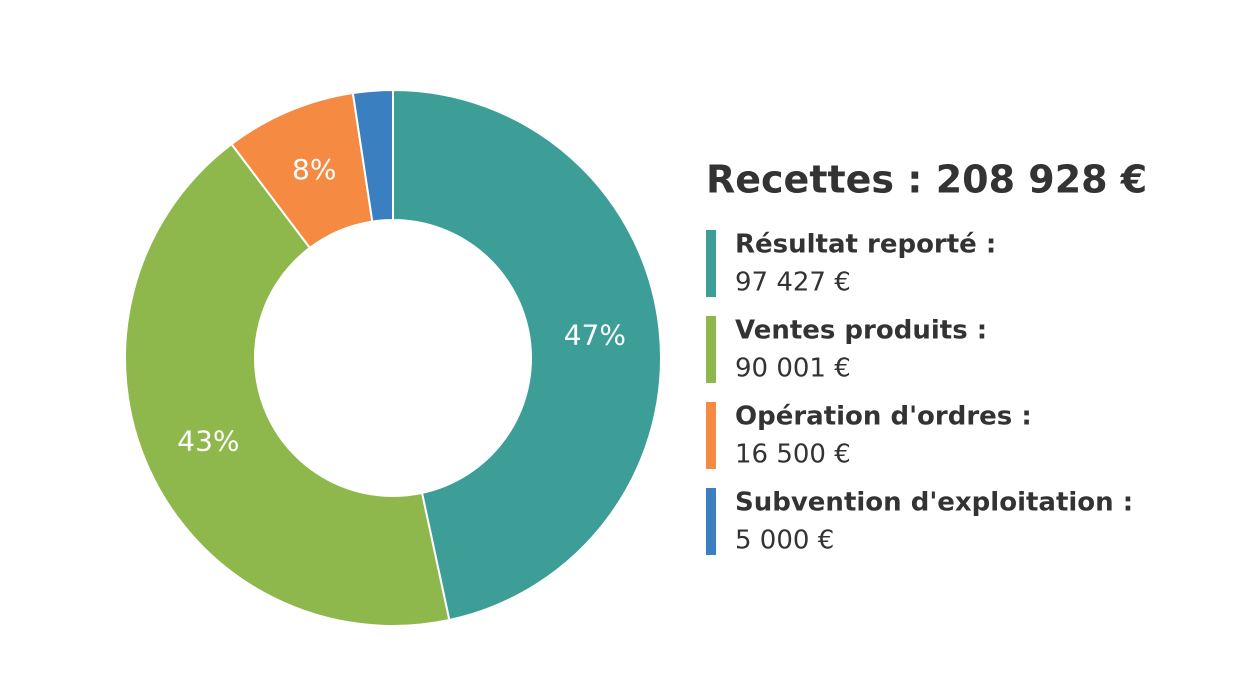  I want to click on chart-title: Recettes : 208 928 €, so click(926, 180).